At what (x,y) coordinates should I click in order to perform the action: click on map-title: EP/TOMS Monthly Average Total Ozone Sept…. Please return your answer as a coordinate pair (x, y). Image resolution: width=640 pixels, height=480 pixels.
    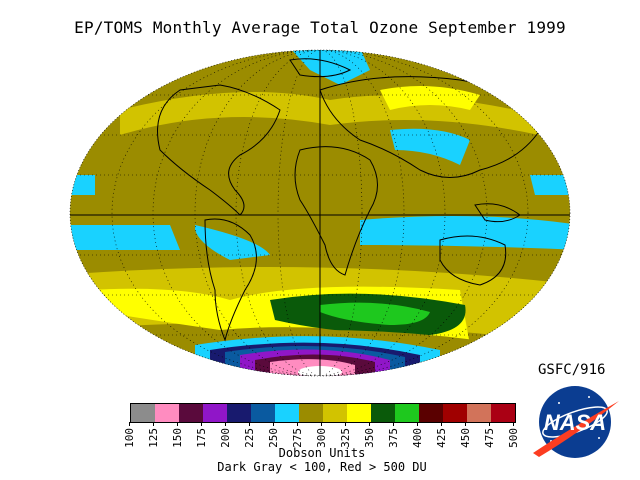
    Looking at the image, I should click on (320, 27).